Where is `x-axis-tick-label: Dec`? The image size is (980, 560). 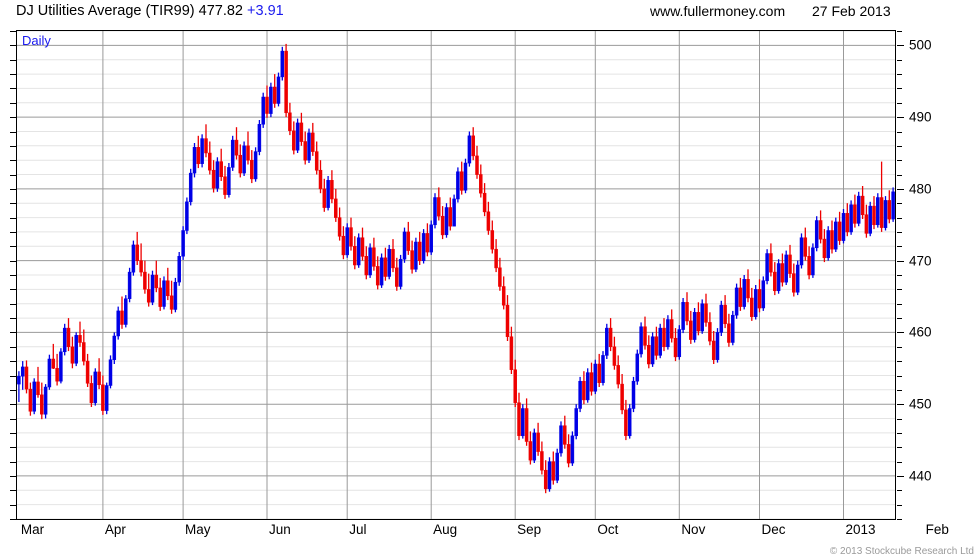 x-axis-tick-label: Dec is located at coordinates (773, 529).